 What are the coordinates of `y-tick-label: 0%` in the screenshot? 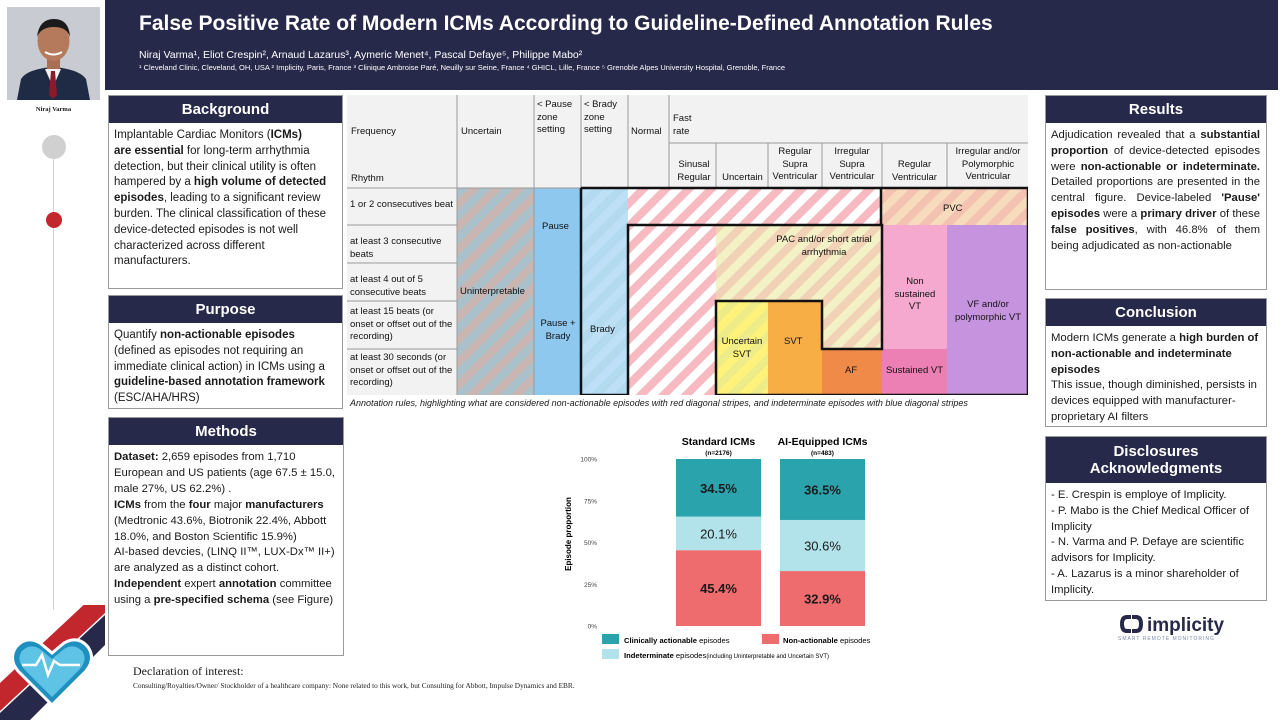 It's located at (593, 627).